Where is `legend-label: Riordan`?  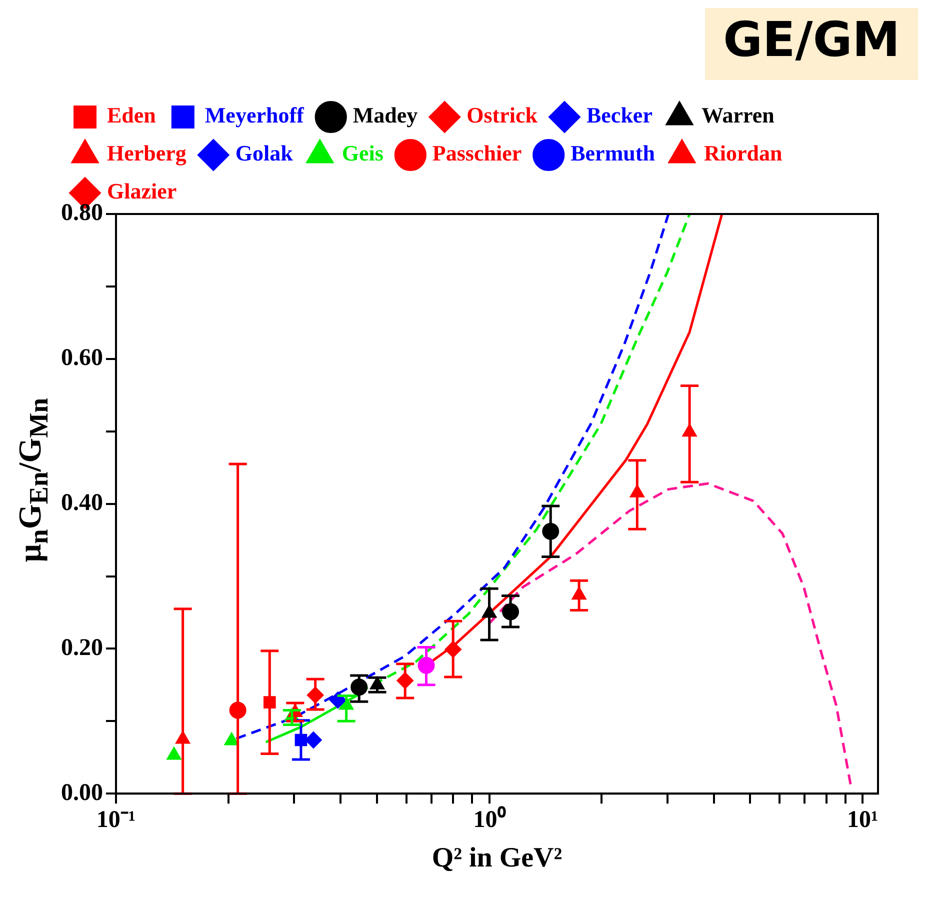 legend-label: Riordan is located at coordinates (743, 153).